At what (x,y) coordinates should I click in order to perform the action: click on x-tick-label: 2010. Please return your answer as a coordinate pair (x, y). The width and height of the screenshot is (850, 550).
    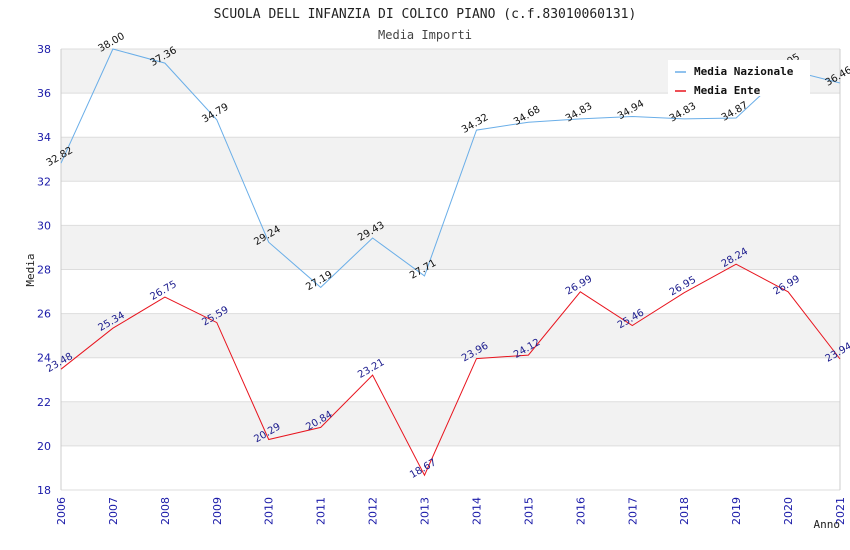
    Looking at the image, I should click on (269, 511).